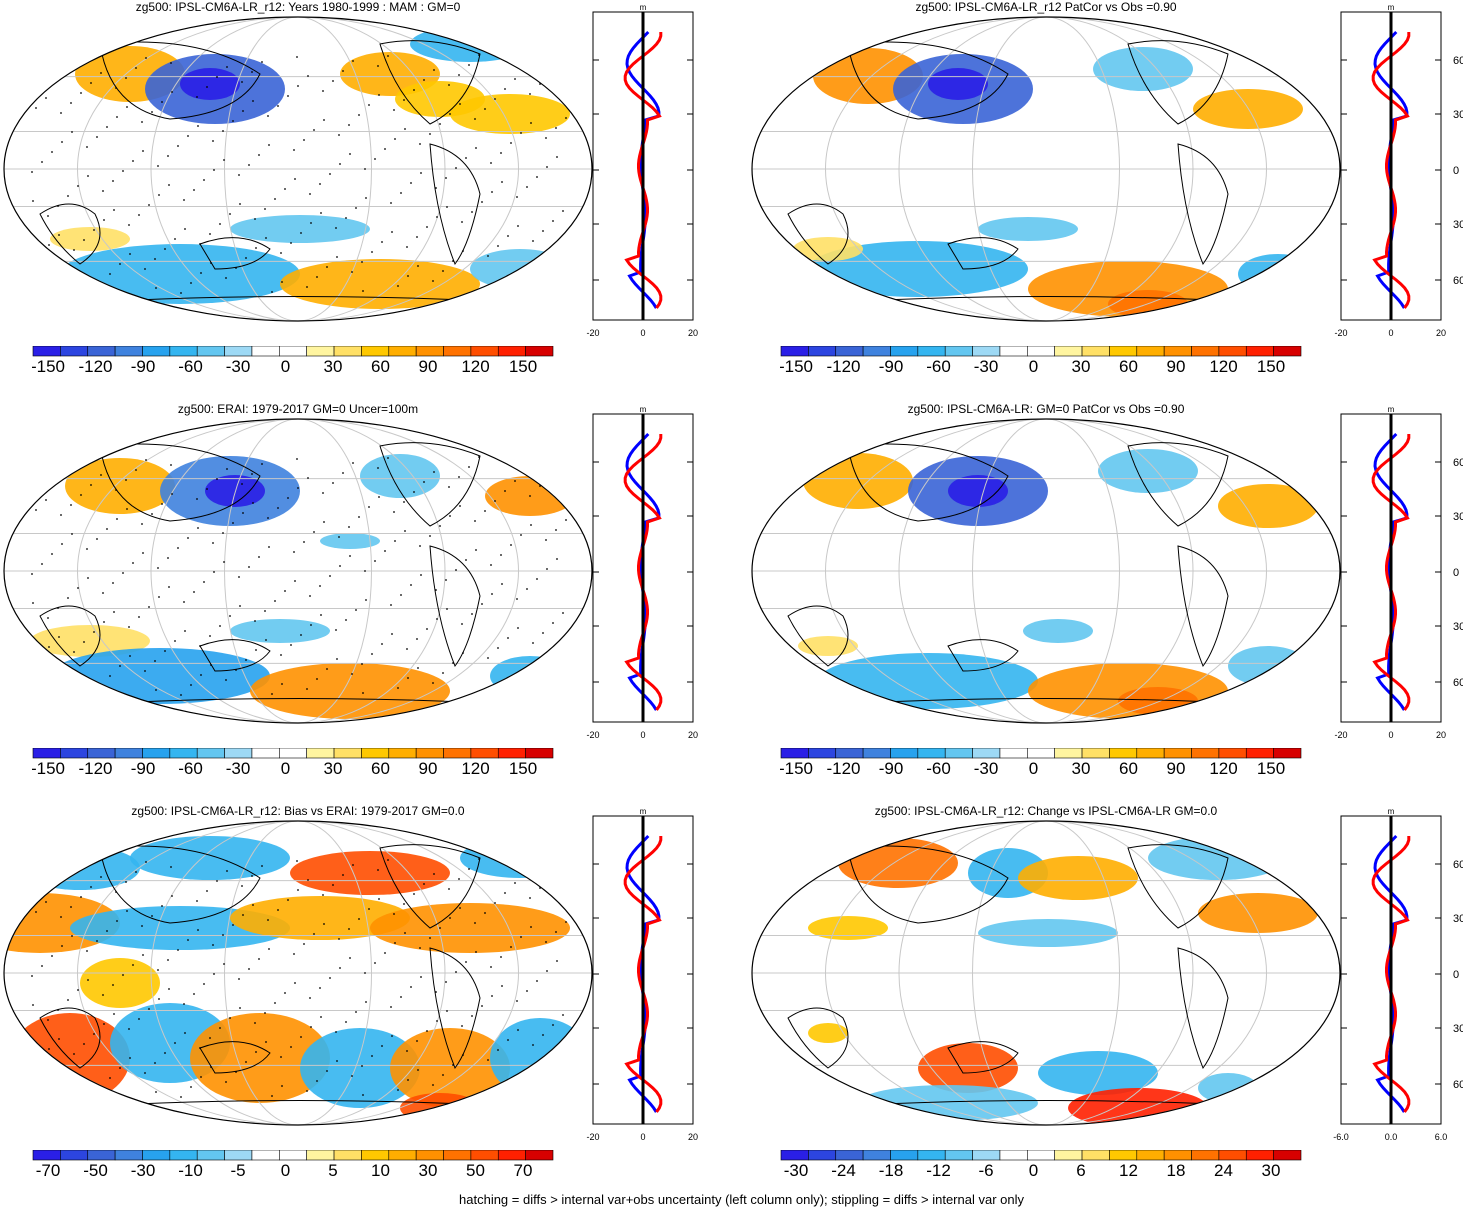  I want to click on profile-x-tick: 0, so click(1390, 333).